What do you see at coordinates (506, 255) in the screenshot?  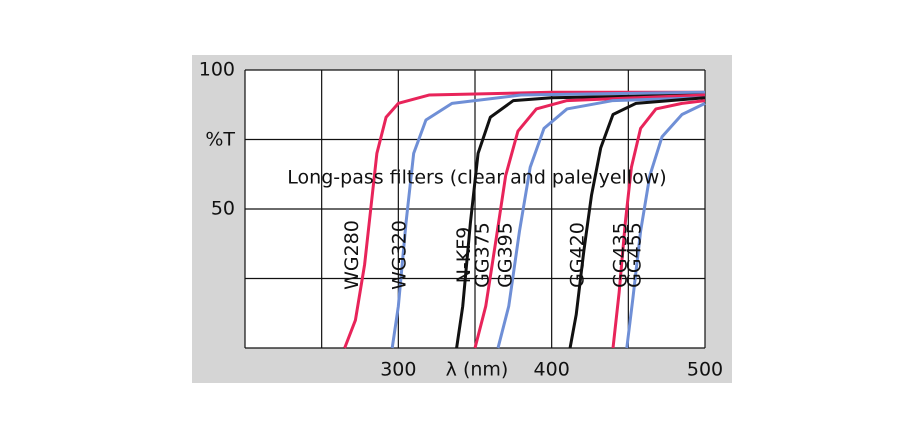 I see `series-label: GG395` at bounding box center [506, 255].